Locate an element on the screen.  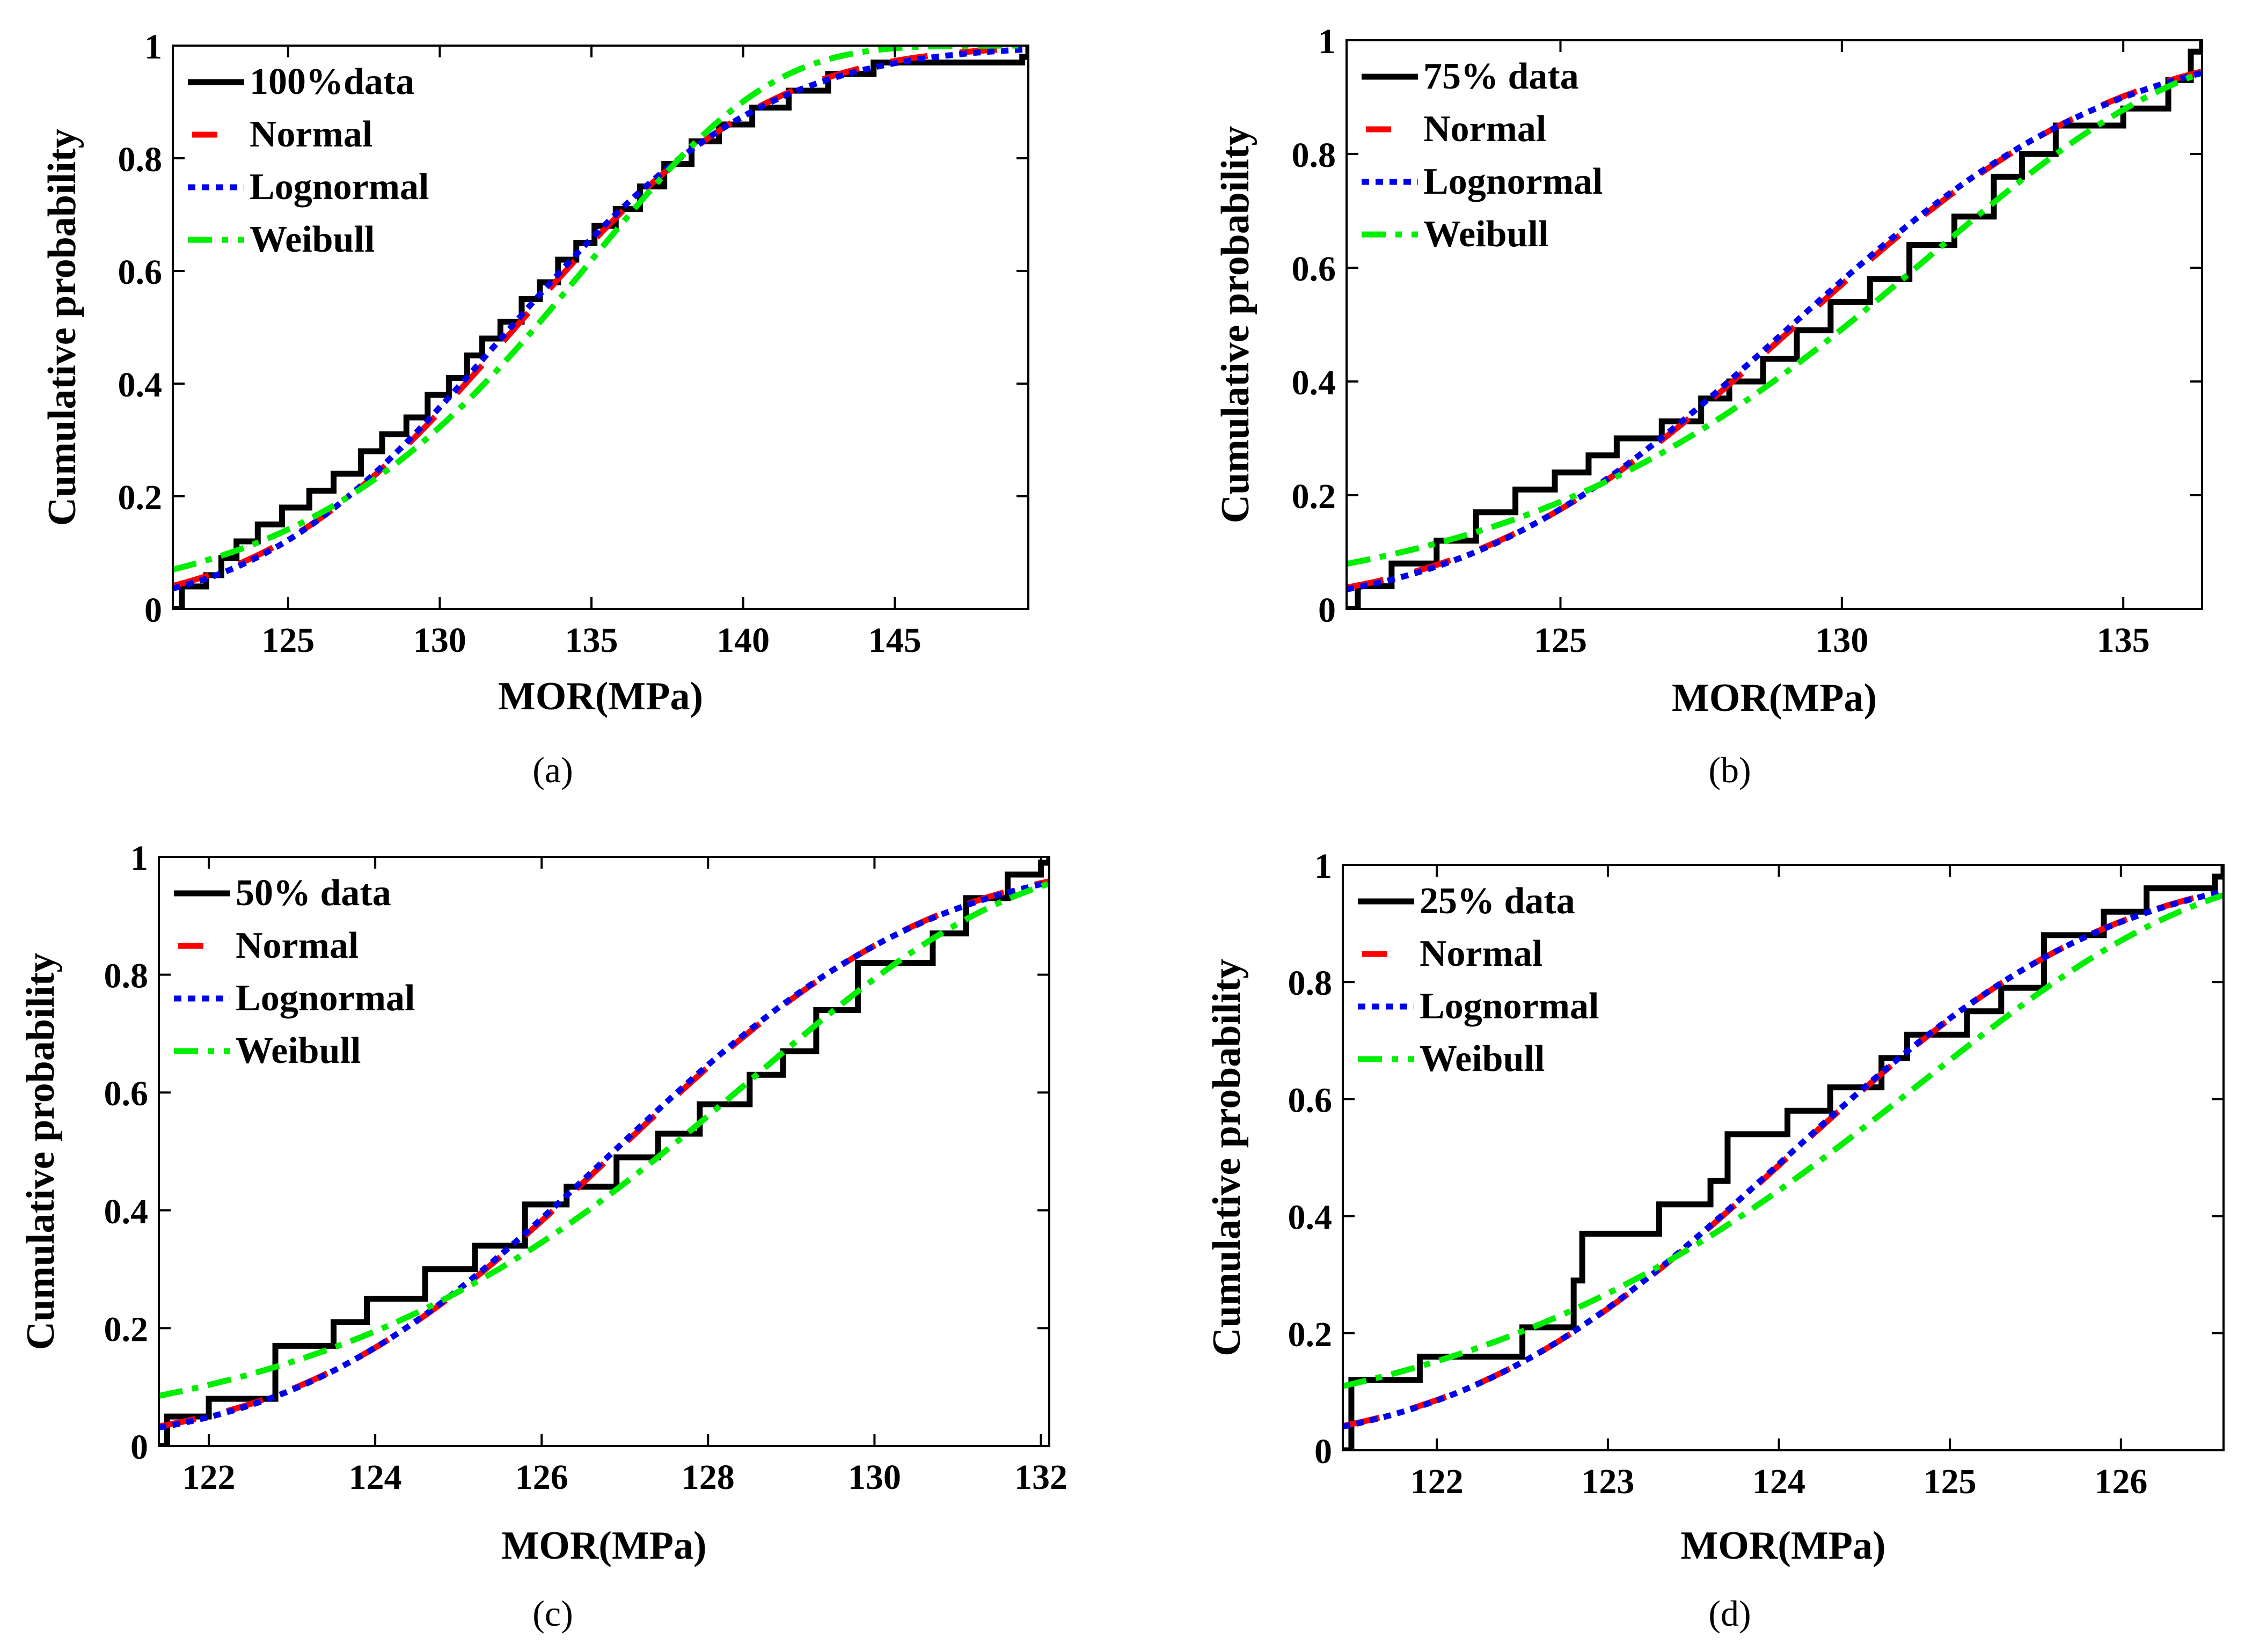
legend: 75% data Normal Lognormal Weibull is located at coordinates (1482, 155).